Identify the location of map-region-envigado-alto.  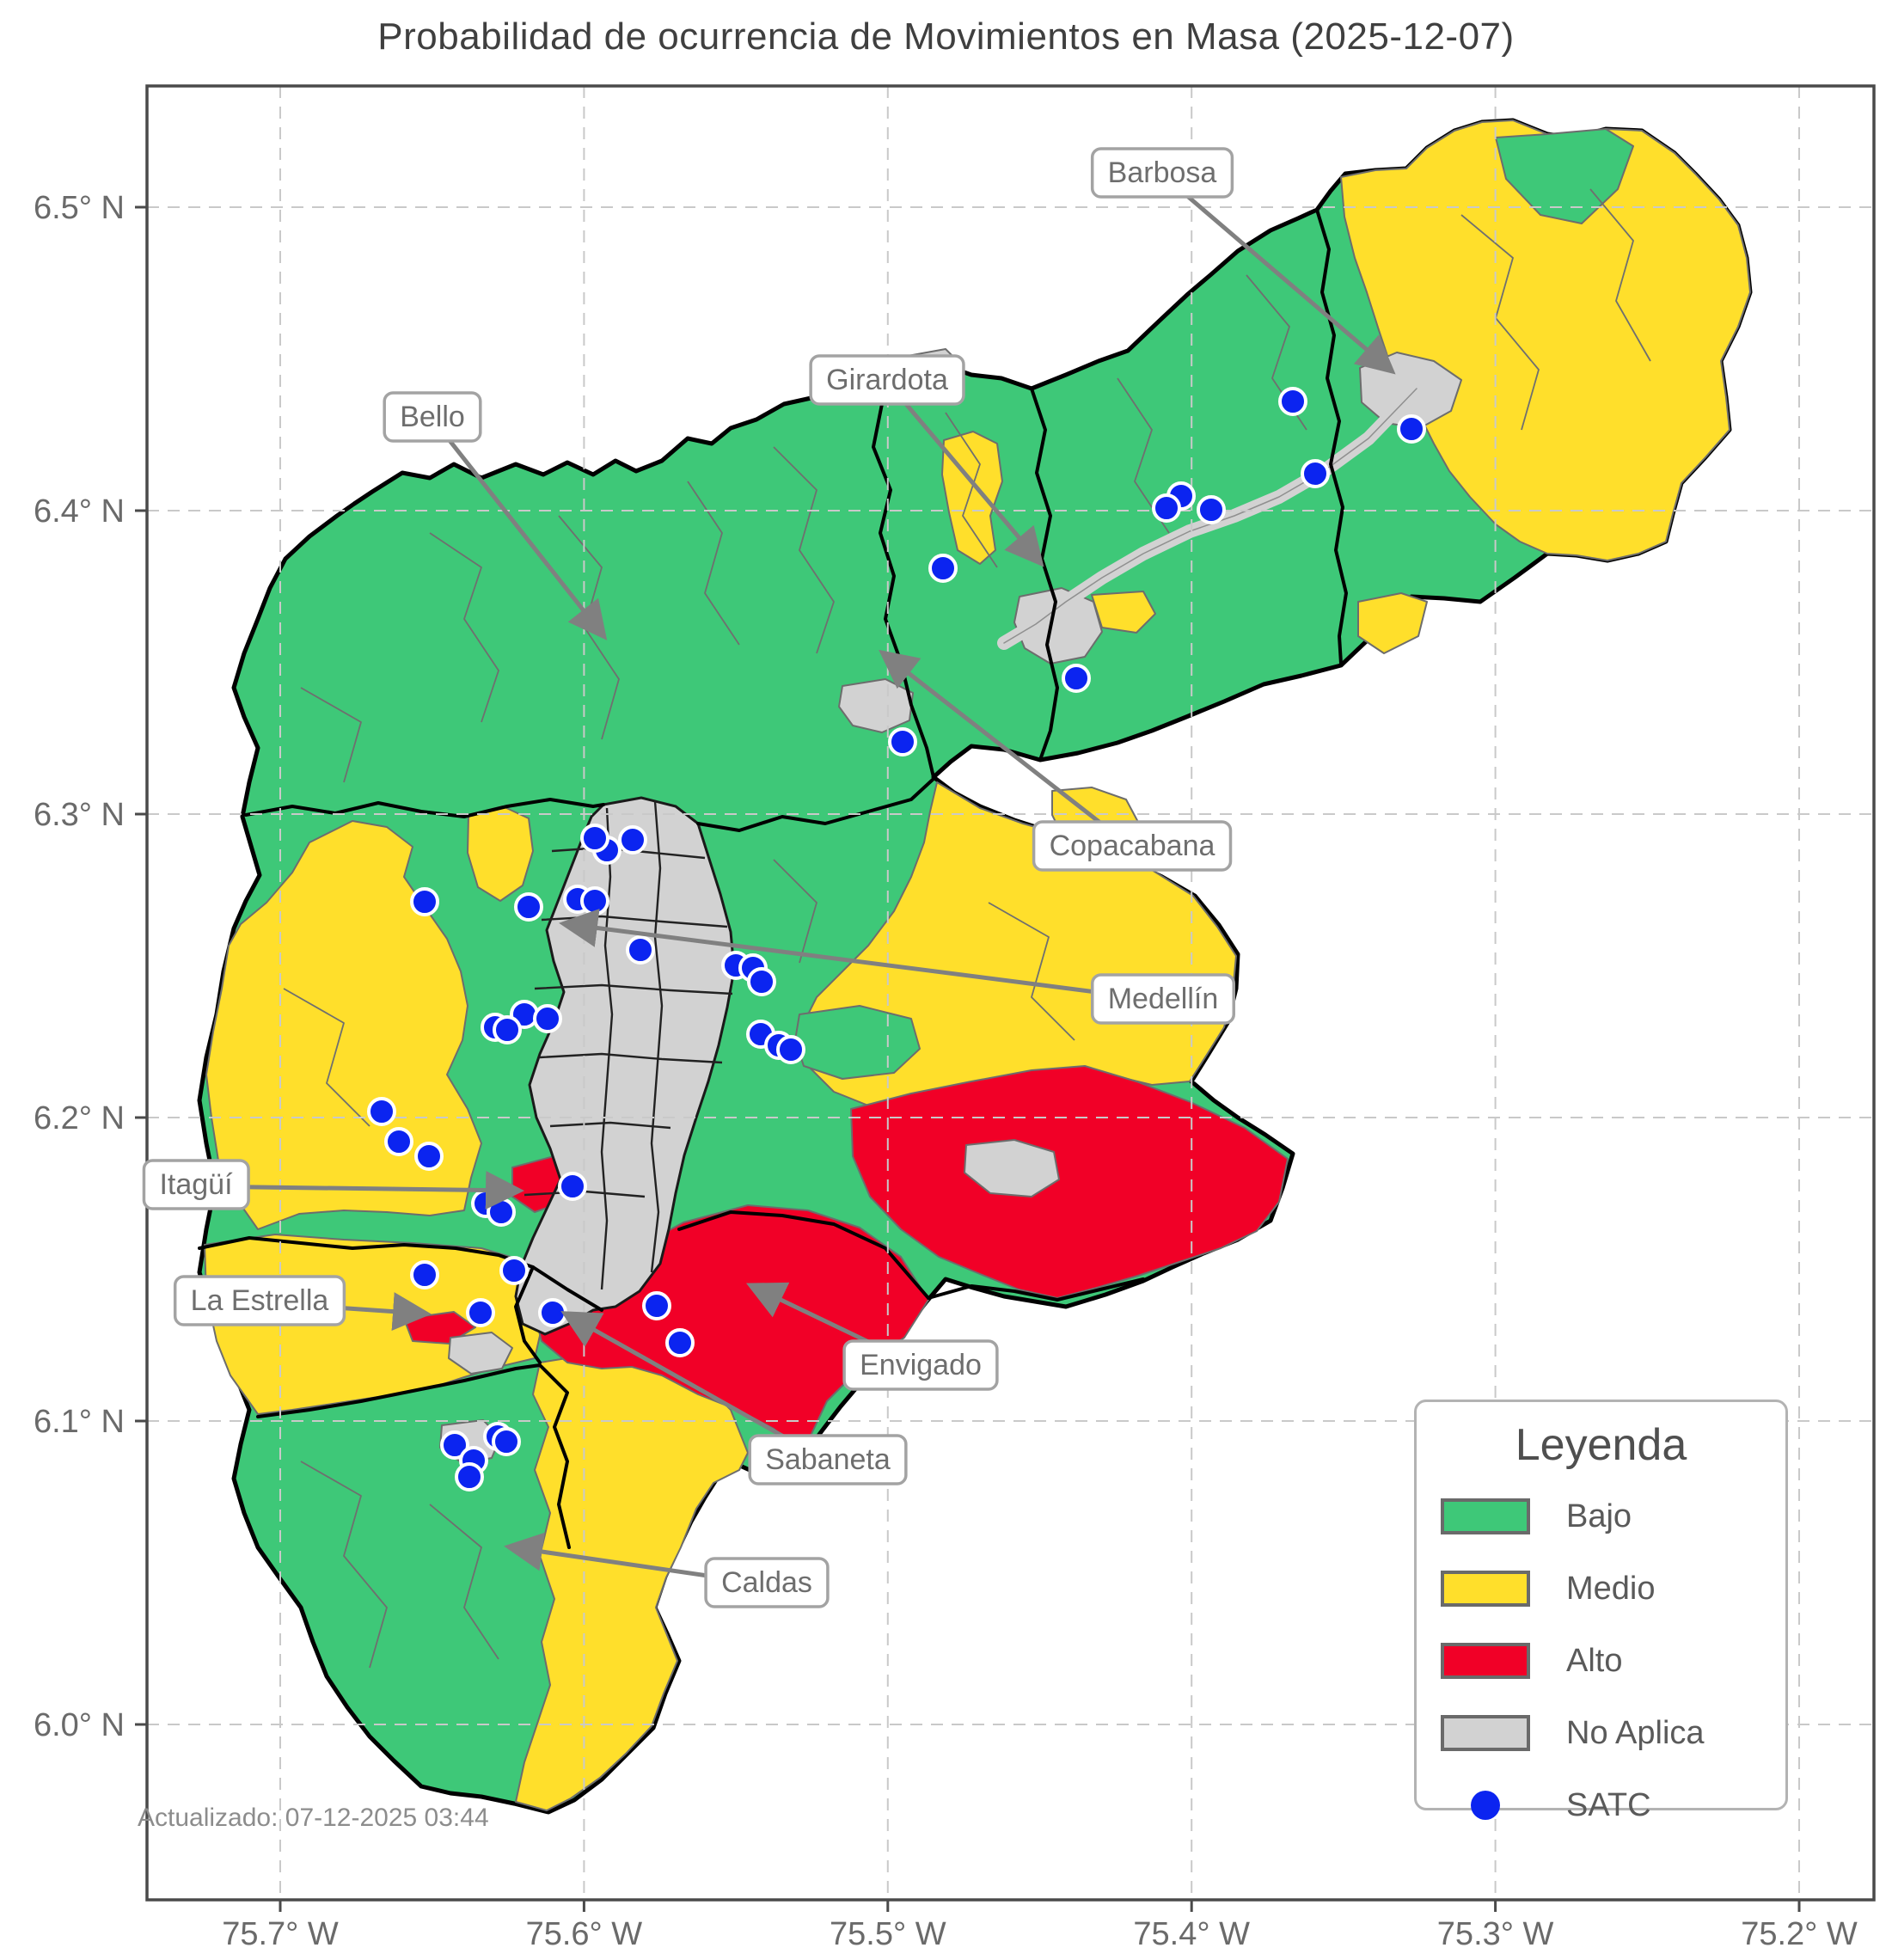
(1069, 1182).